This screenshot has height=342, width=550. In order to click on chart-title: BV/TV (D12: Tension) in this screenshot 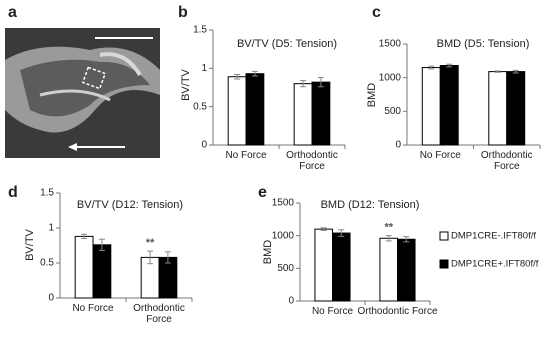, I will do `click(130, 205)`.